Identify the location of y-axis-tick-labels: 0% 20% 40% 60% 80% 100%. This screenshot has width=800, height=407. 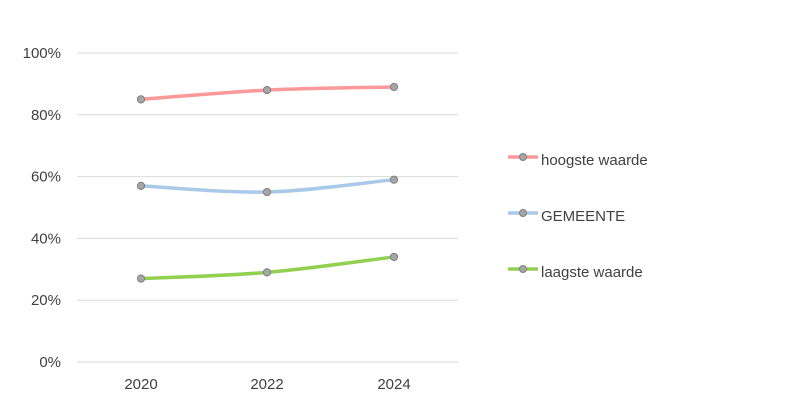
(42, 208).